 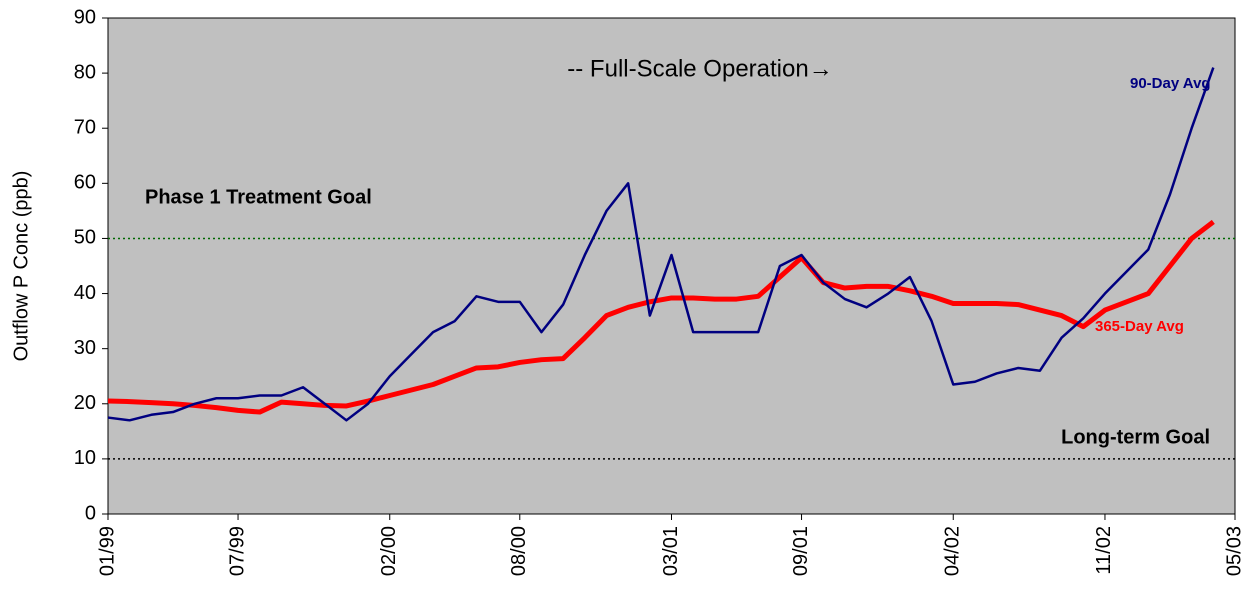 What do you see at coordinates (1104, 550) in the screenshot?
I see `x-tick-label: 11/02` at bounding box center [1104, 550].